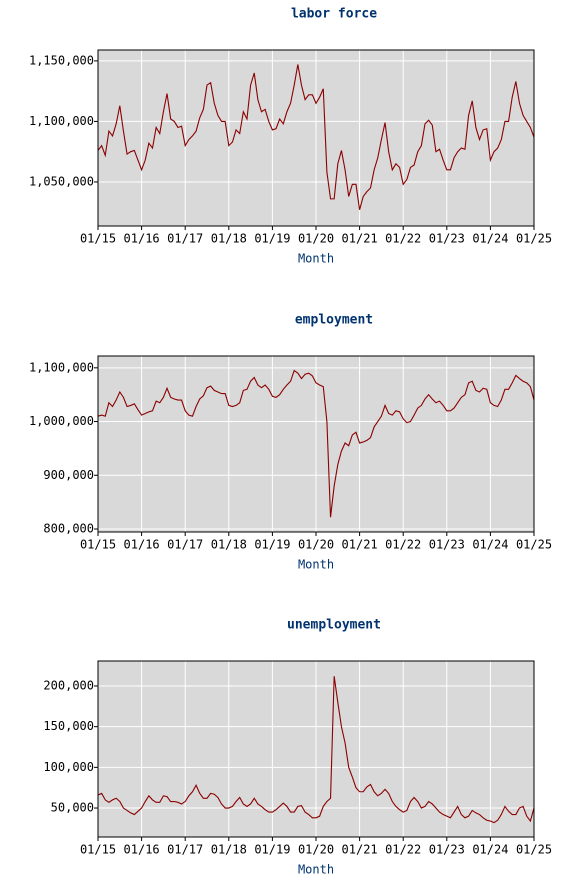 This screenshot has height=882, width=585. Describe the element at coordinates (68, 685) in the screenshot. I see `y-tick-label: 200,000` at that location.